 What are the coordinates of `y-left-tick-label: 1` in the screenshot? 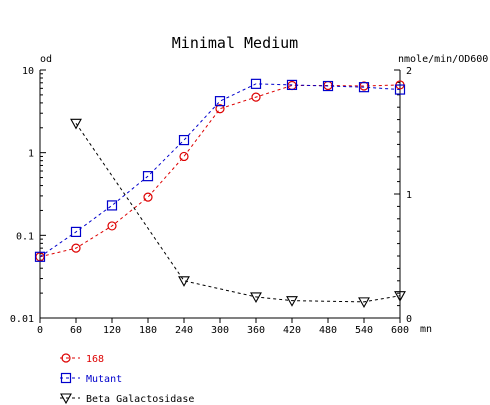 It's located at (31, 154).